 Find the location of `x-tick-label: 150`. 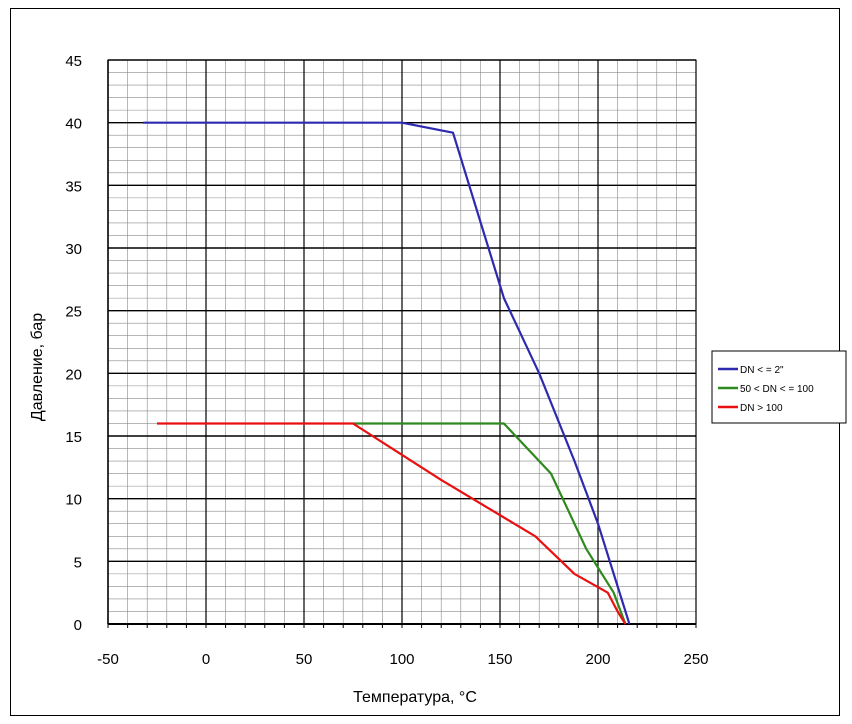

x-tick-label: 150 is located at coordinates (499, 659).